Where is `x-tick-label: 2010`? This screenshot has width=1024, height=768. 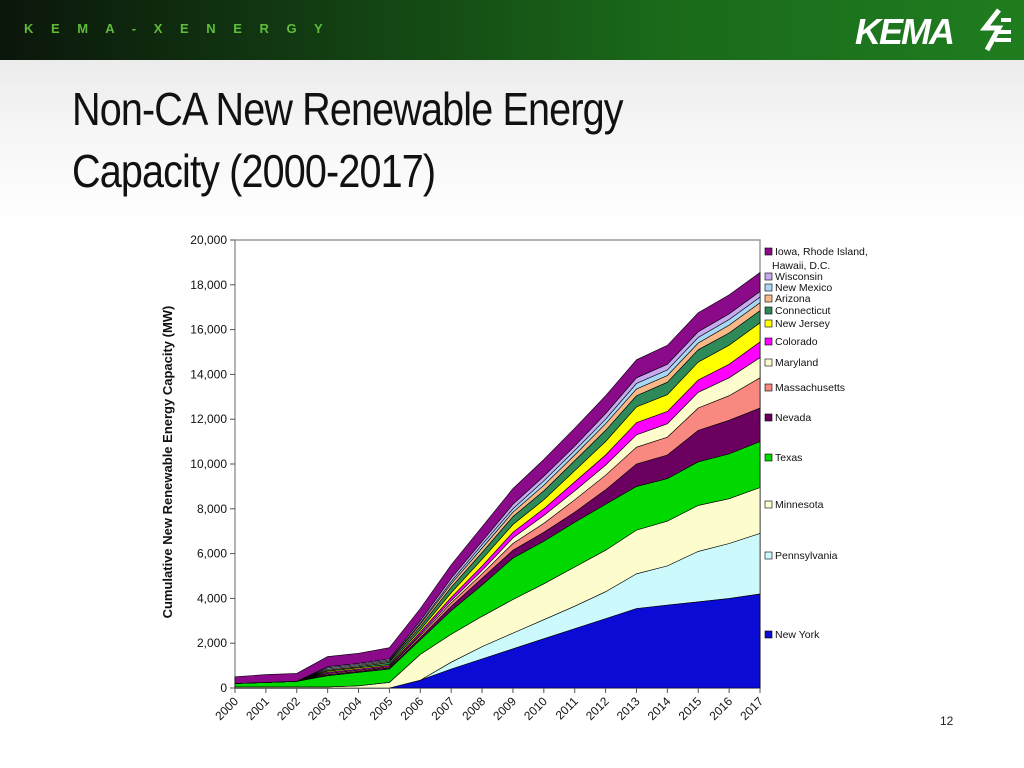 x-tick-label: 2010 is located at coordinates (535, 708).